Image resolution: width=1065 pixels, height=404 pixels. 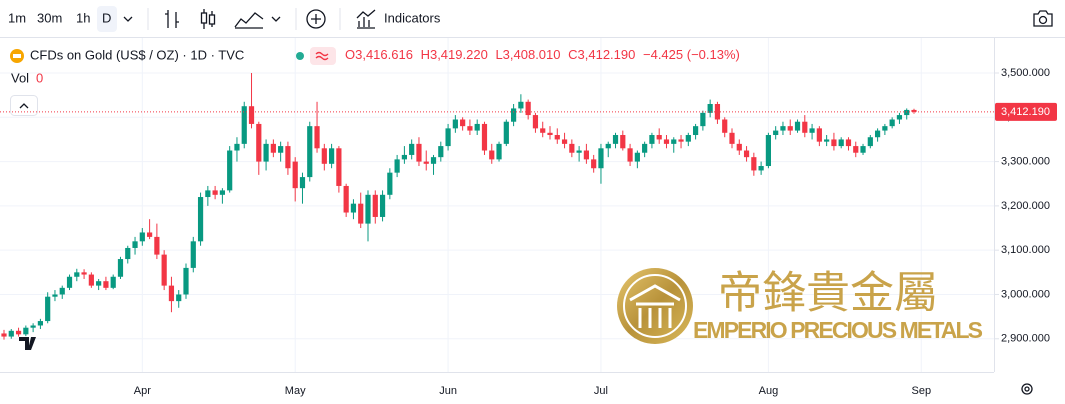 What do you see at coordinates (454, 54) in the screenshot?
I see `high-value: H3,419.220` at bounding box center [454, 54].